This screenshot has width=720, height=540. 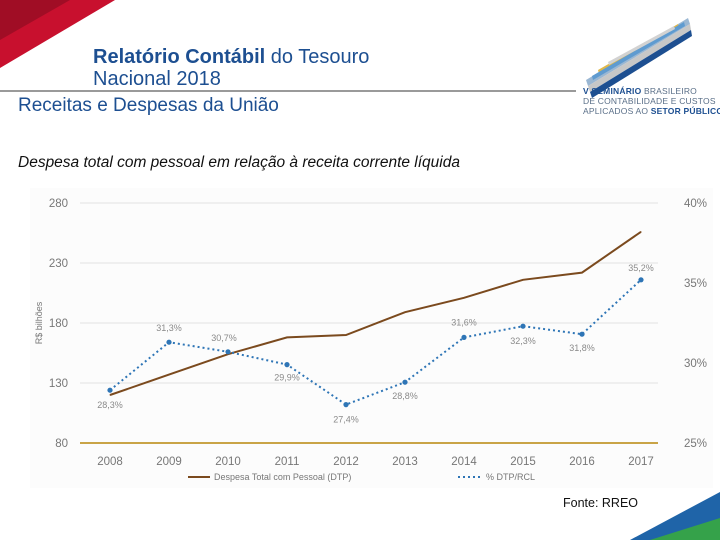 What do you see at coordinates (169, 328) in the screenshot?
I see `pct-data-label: 31,3%` at bounding box center [169, 328].